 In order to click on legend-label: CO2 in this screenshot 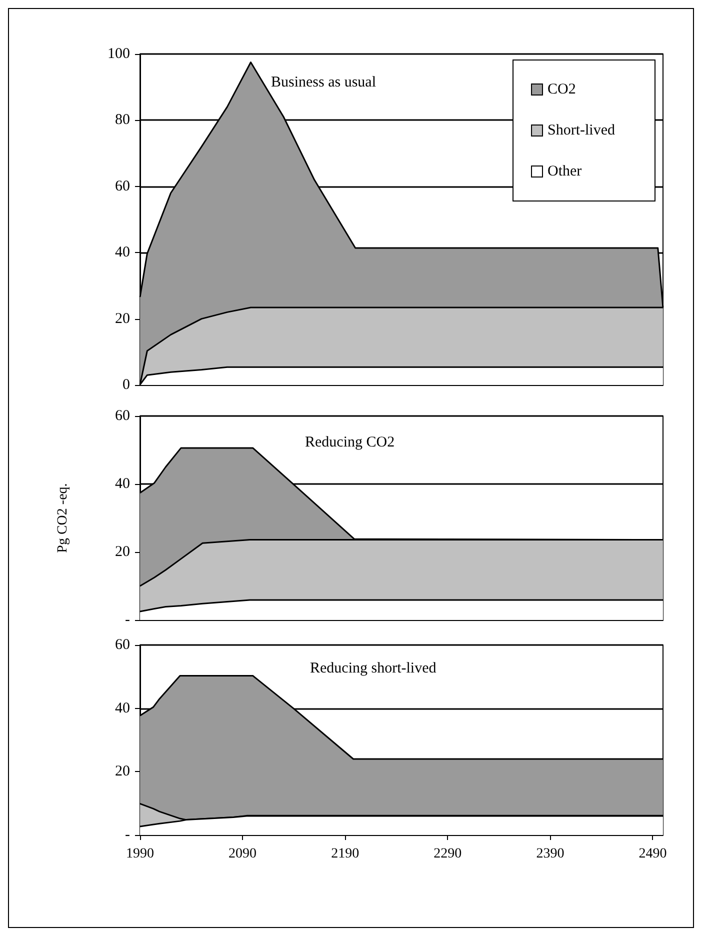, I will do `click(562, 90)`.